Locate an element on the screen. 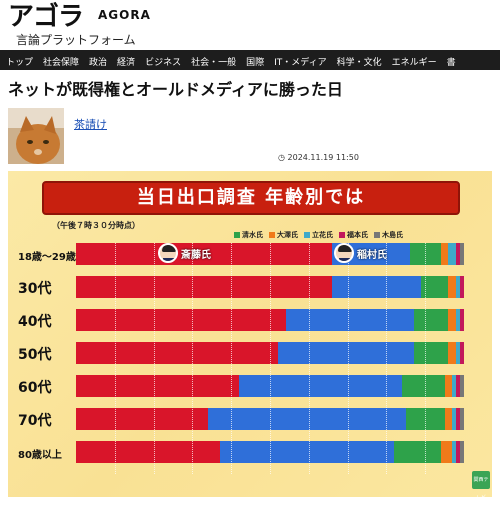  legend-label-0: 清水氏 is located at coordinates (252, 235).